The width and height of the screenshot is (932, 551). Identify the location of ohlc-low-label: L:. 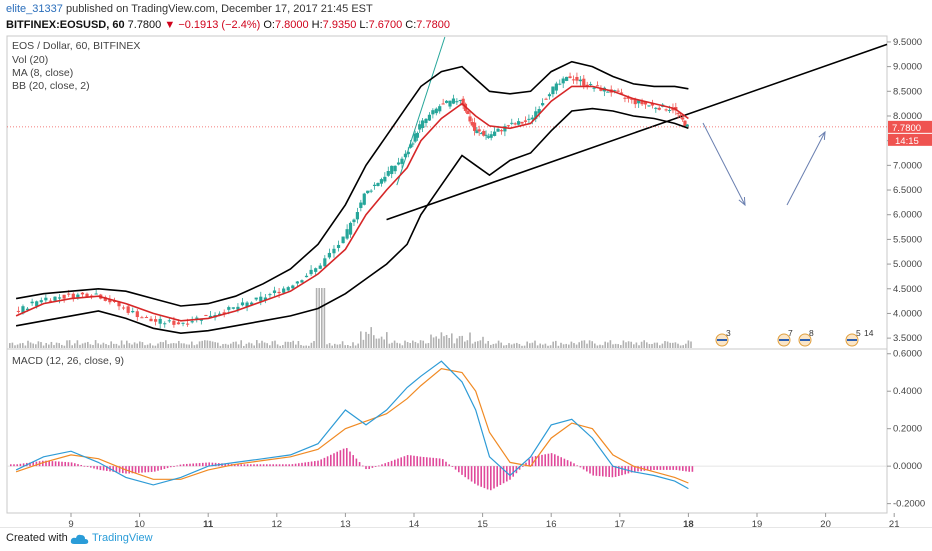
(364, 25).